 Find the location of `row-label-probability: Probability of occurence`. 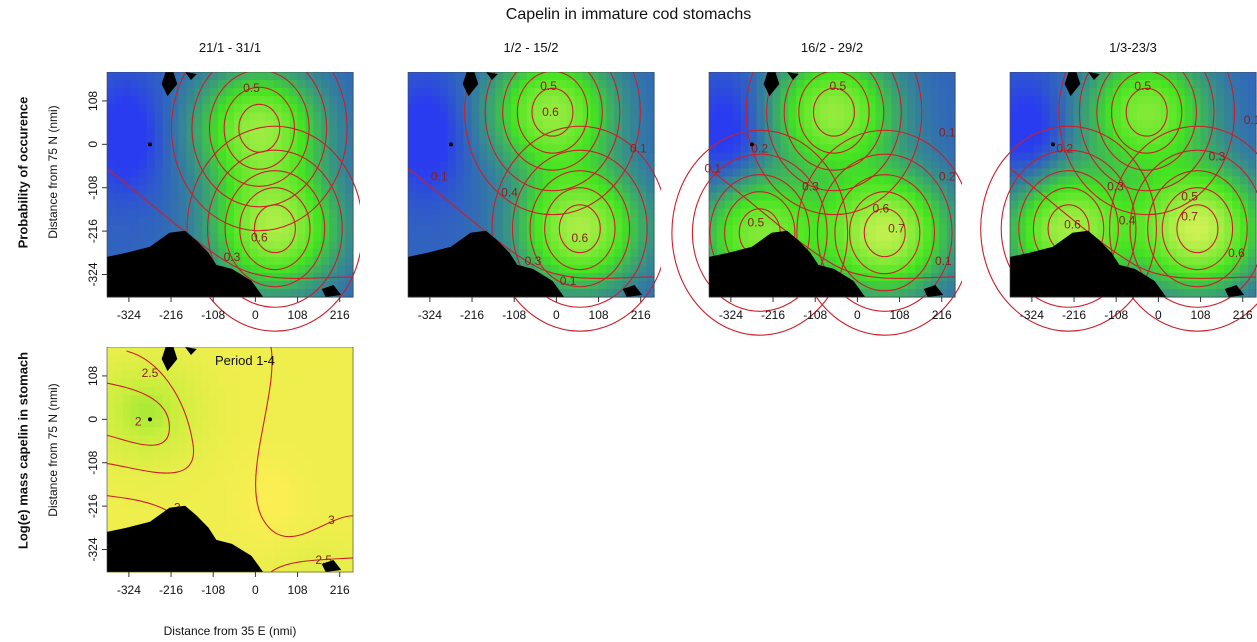

row-label-probability: Probability of occurence is located at coordinates (23, 172).